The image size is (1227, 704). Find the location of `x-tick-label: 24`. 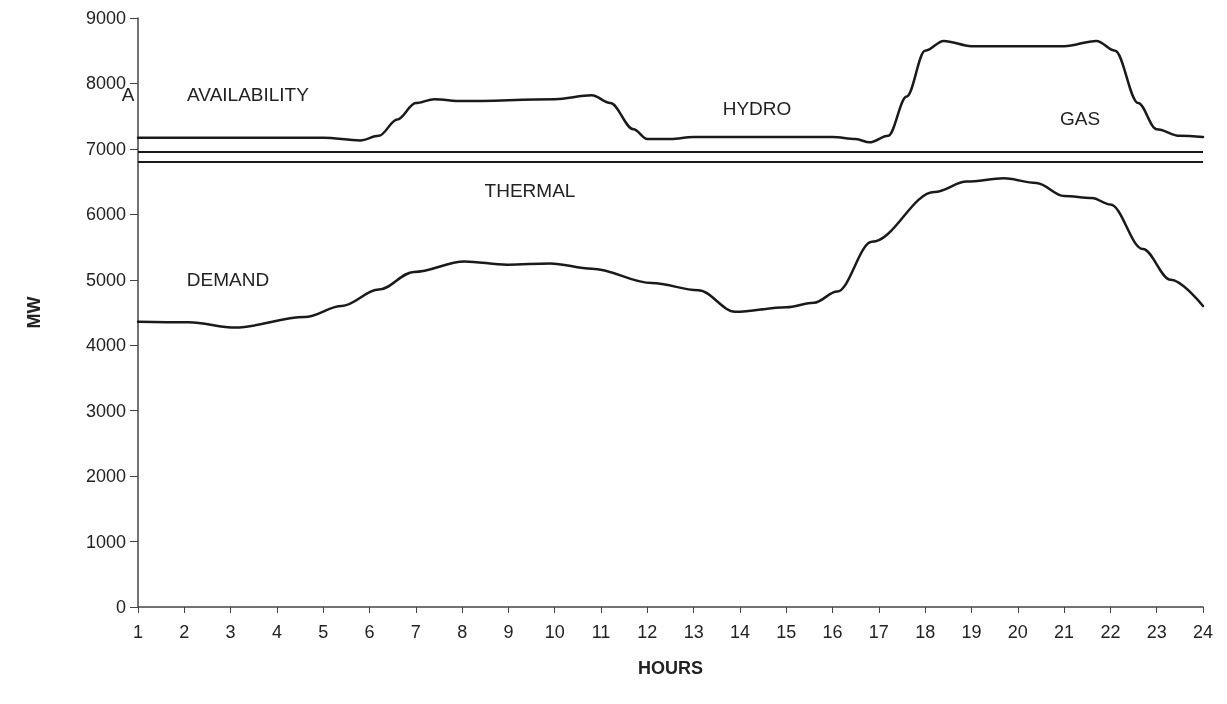

x-tick-label: 24 is located at coordinates (1203, 632).